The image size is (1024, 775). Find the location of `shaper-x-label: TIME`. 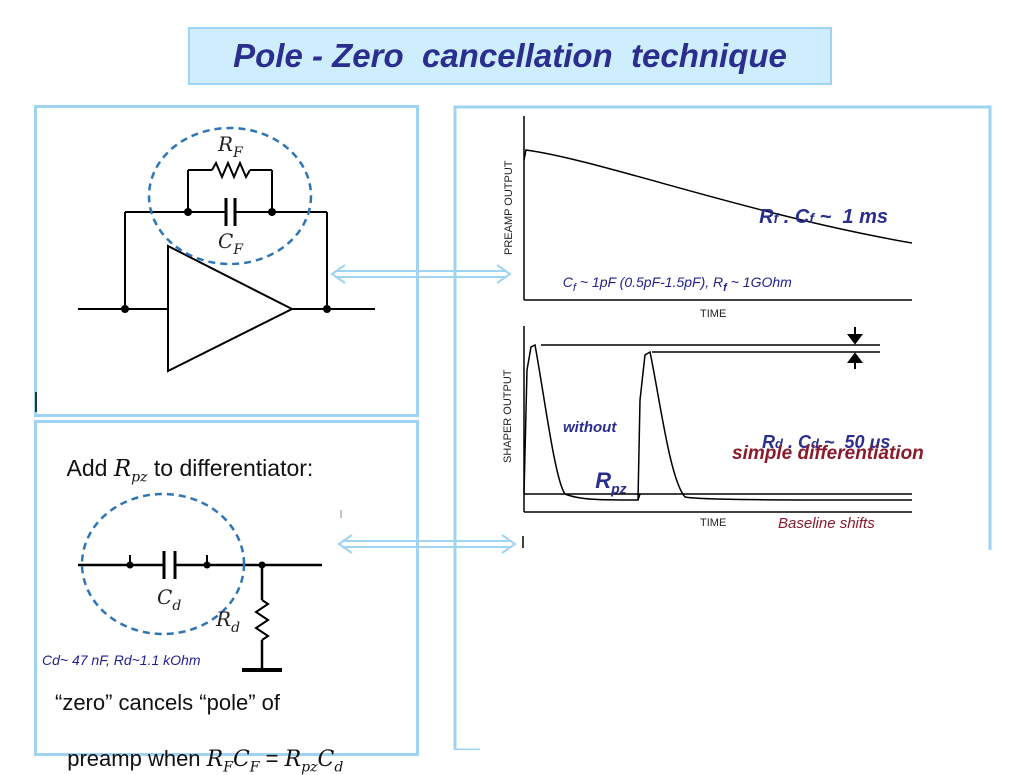

shaper-x-label: TIME is located at coordinates (713, 523).